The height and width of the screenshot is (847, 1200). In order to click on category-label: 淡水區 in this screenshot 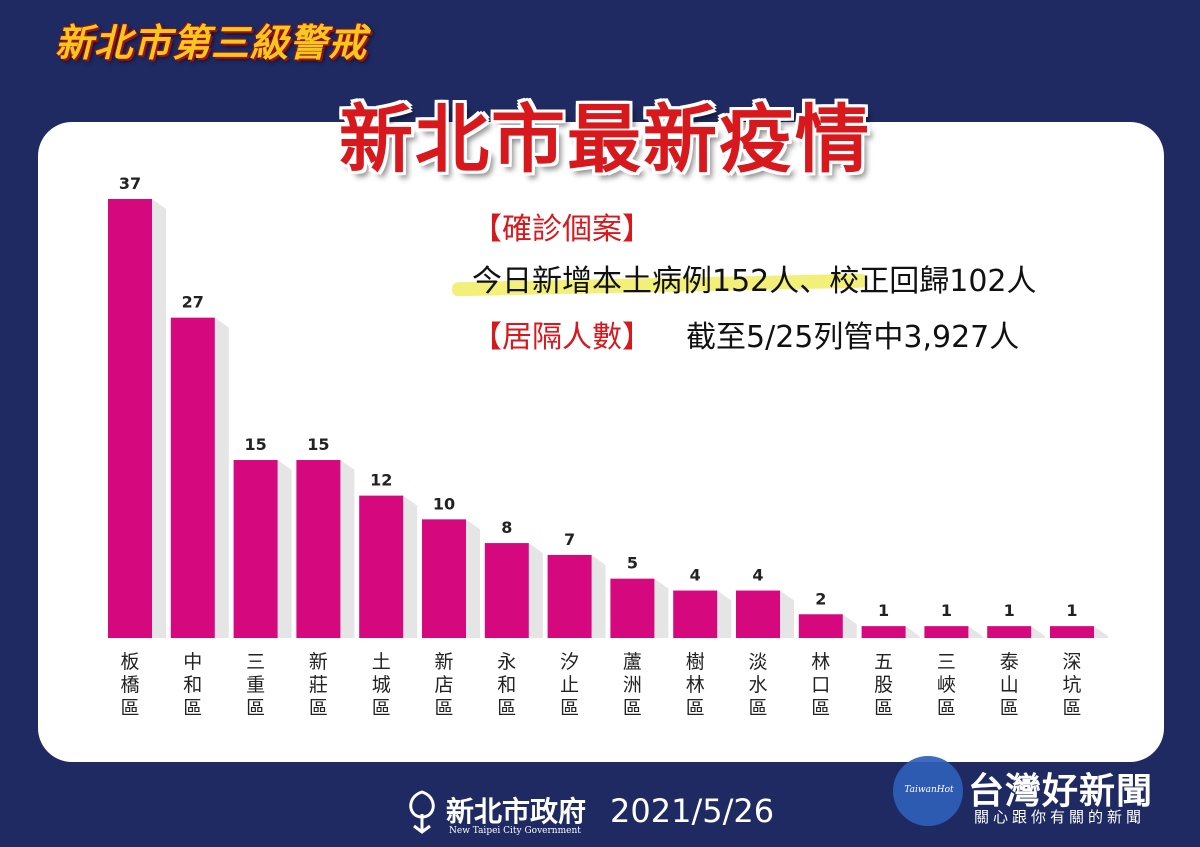, I will do `click(757, 685)`.